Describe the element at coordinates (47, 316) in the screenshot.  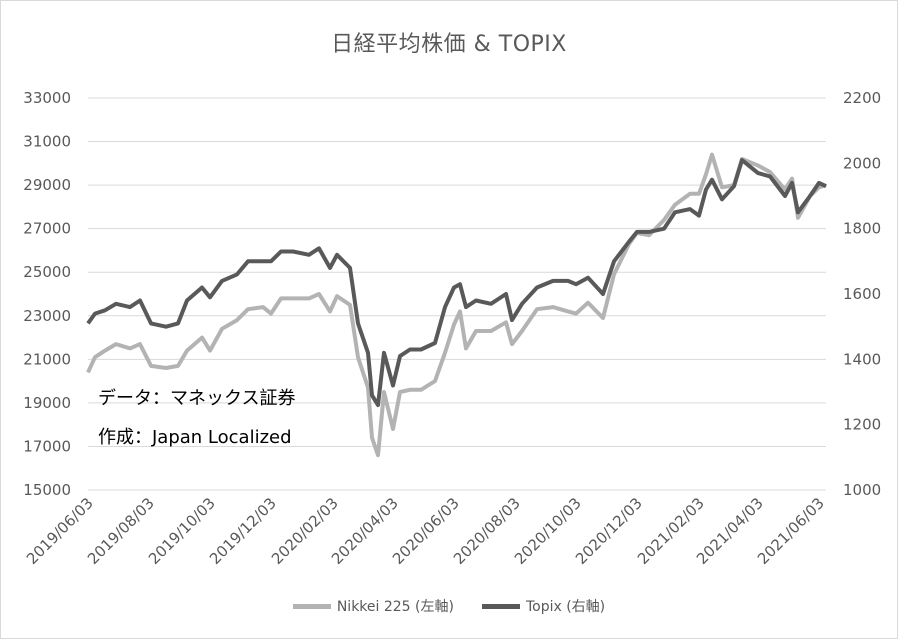
I see `y-left-tick-label: 23000` at that location.